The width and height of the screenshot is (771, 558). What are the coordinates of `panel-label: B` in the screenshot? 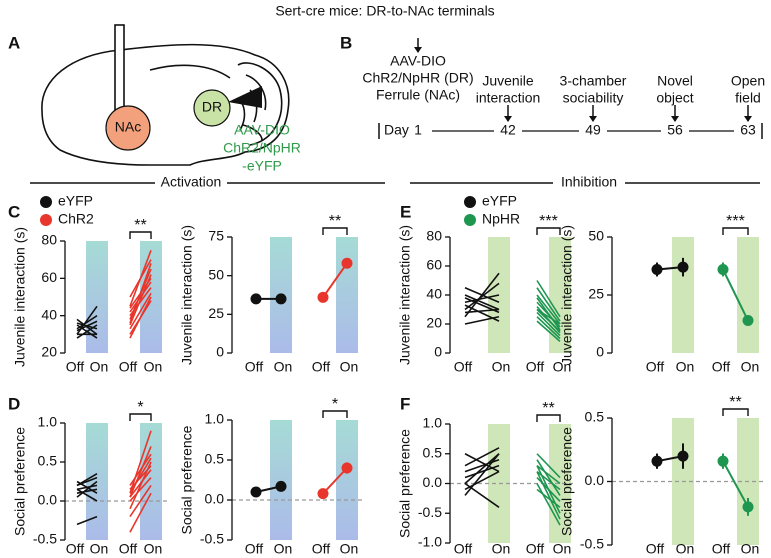 It's located at (346, 42).